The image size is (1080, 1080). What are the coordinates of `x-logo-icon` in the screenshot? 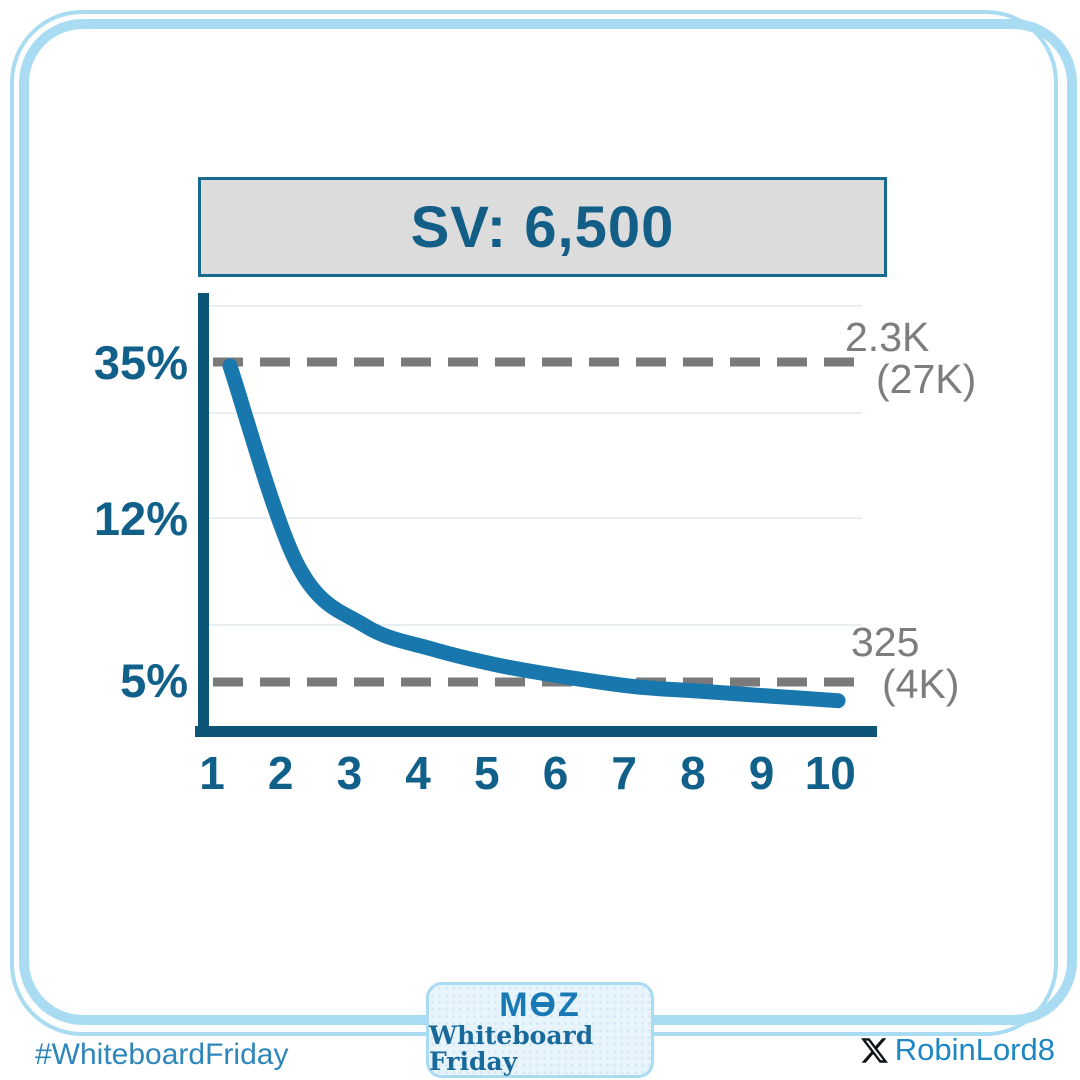 It's located at (874, 1050).